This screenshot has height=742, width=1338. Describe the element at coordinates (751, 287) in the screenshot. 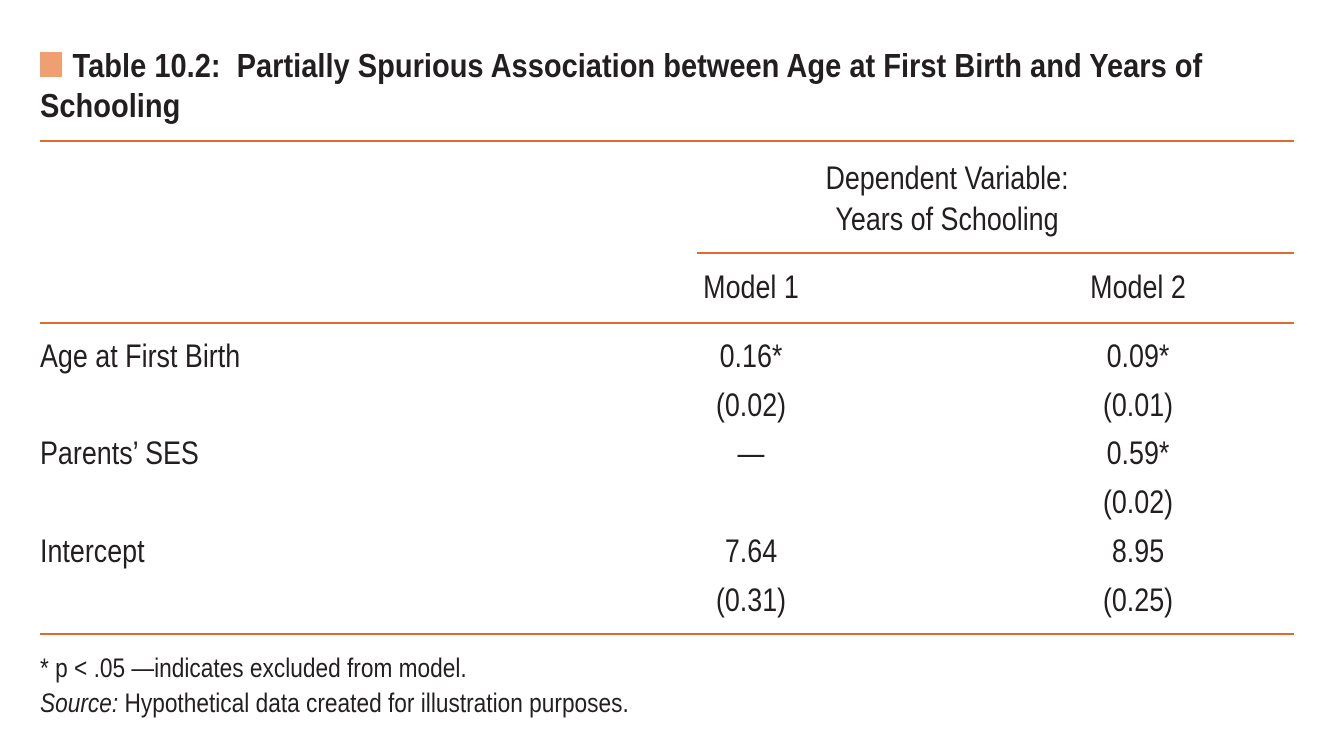

I see `model-1-header: Model 1` at that location.